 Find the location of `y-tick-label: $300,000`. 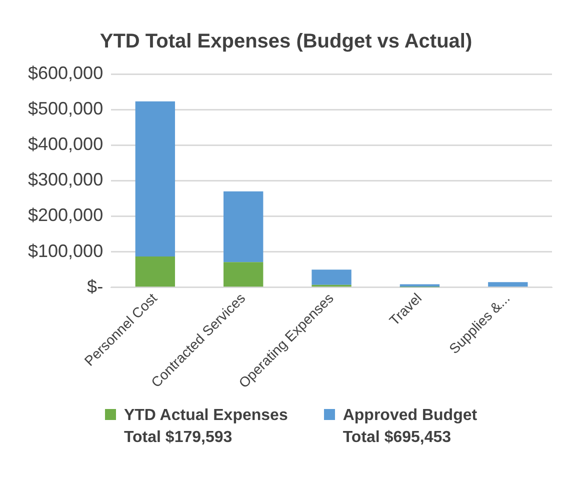

y-tick-label: $300,000 is located at coordinates (66, 180).